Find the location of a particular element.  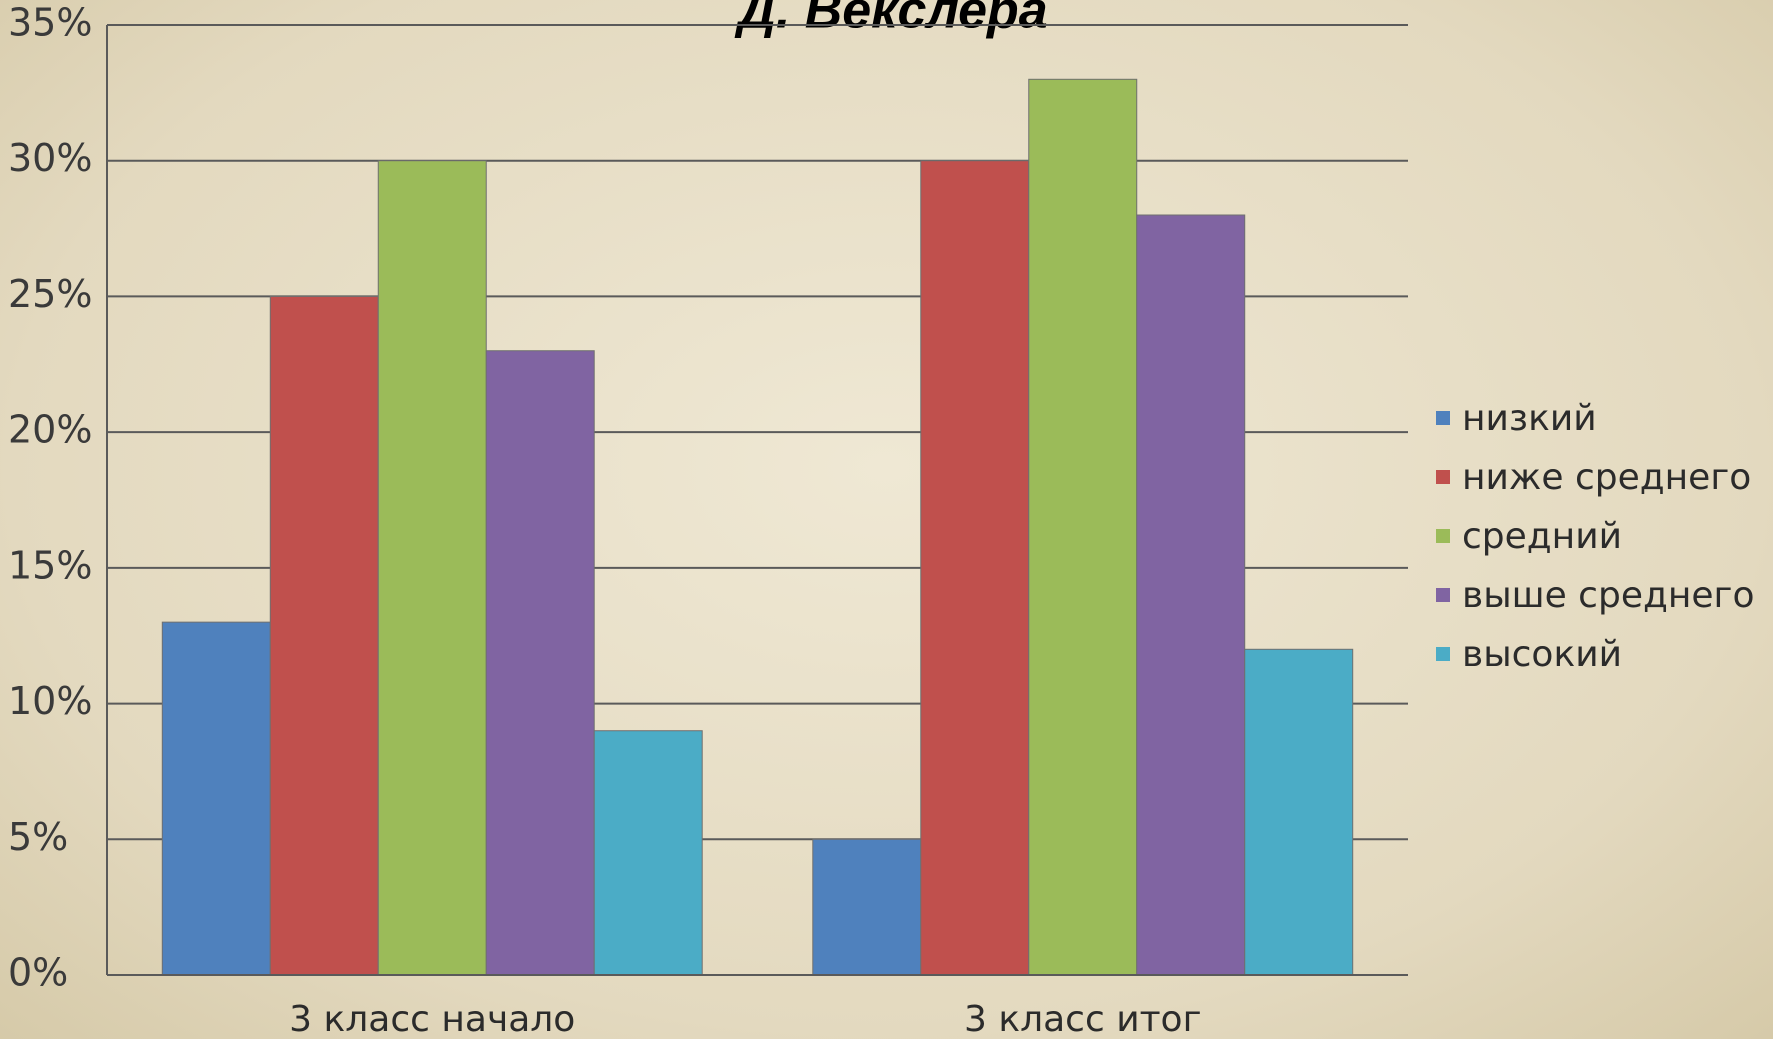

legend-label: высокий is located at coordinates (1542, 654).